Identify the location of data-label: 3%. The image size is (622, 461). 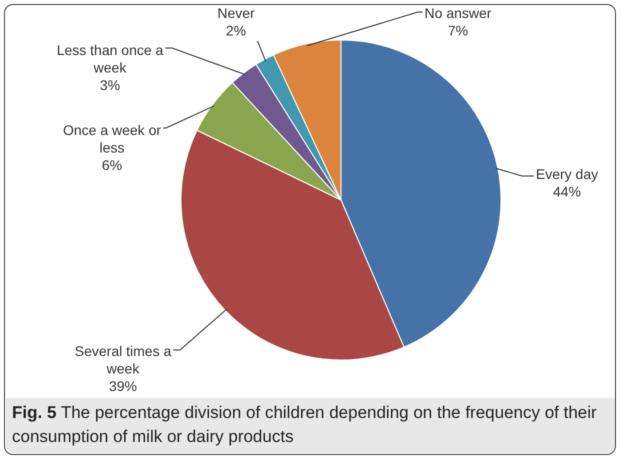
(110, 84).